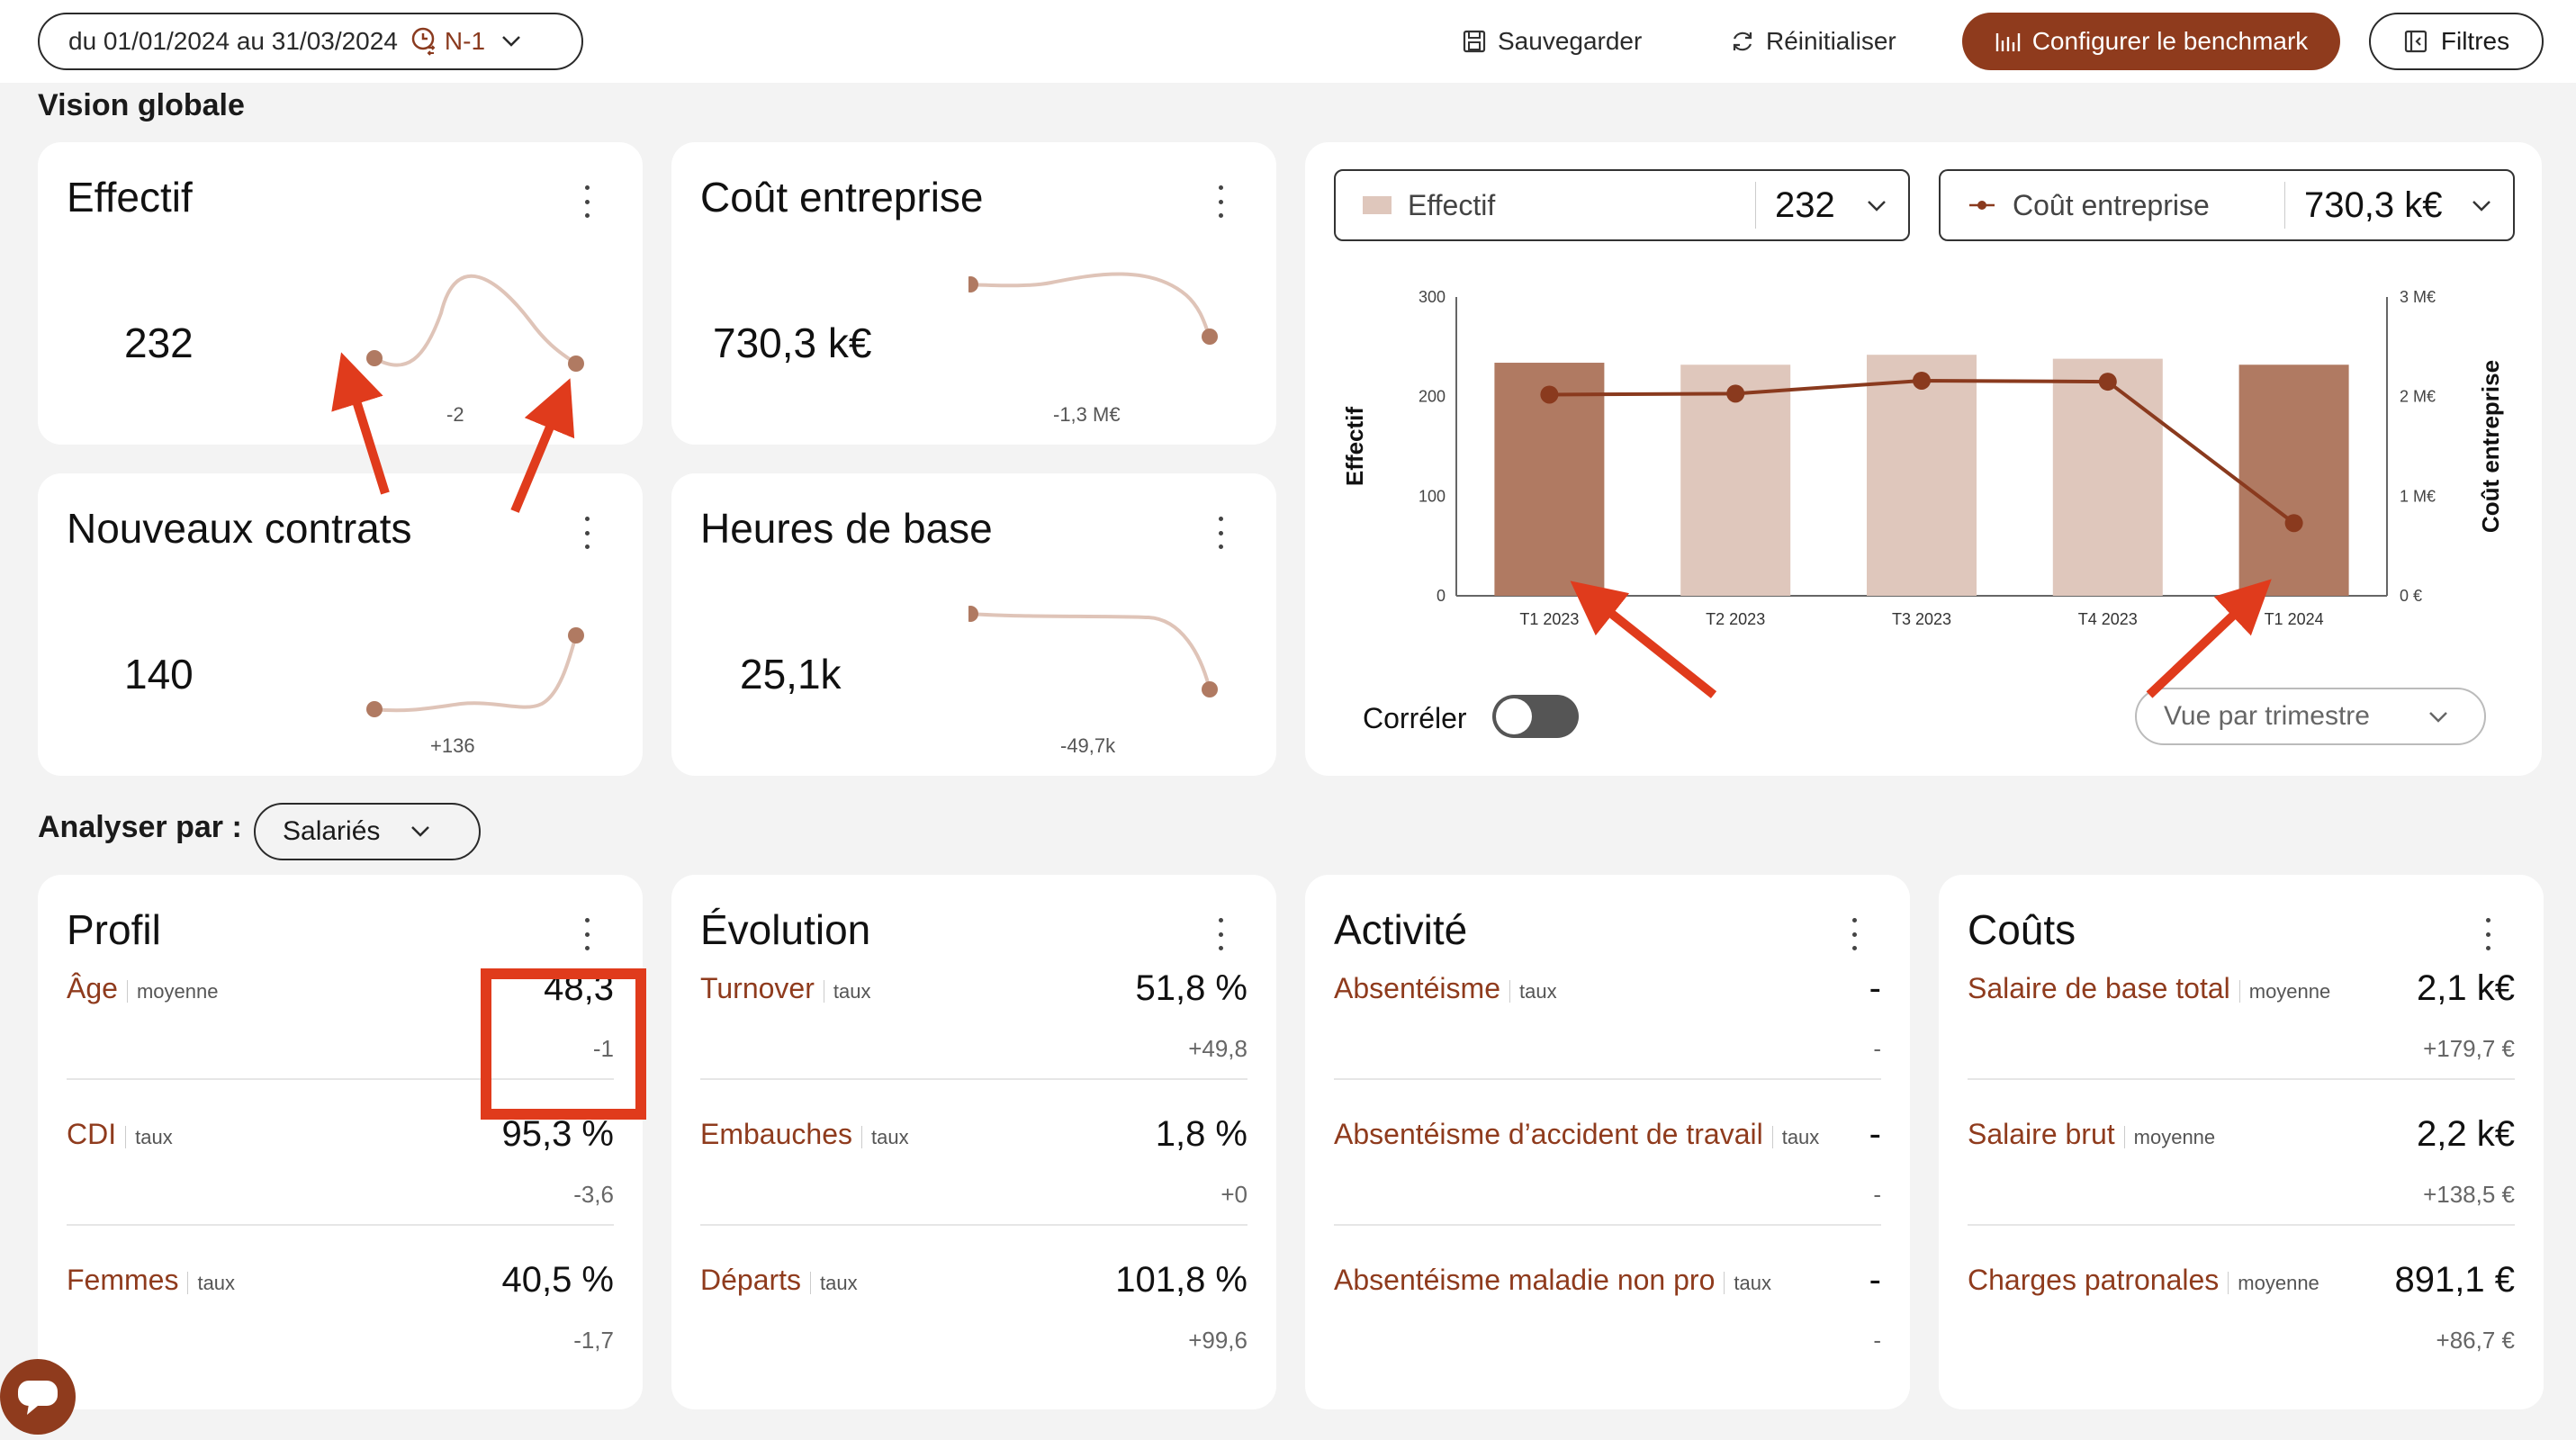 This screenshot has height=1440, width=2576. What do you see at coordinates (2227, 205) in the screenshot?
I see `right-metric-select: Coût entreprise 730,3 k€` at bounding box center [2227, 205].